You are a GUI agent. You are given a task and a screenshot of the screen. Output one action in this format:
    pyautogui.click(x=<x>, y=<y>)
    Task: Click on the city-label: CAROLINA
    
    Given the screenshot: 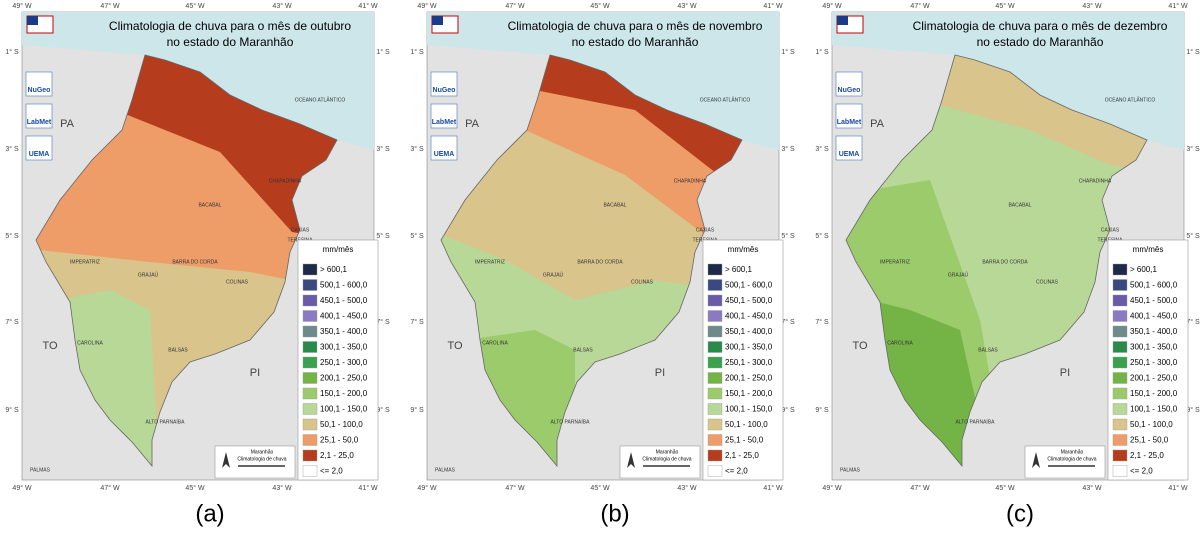 What is the action you would take?
    pyautogui.click(x=90, y=343)
    